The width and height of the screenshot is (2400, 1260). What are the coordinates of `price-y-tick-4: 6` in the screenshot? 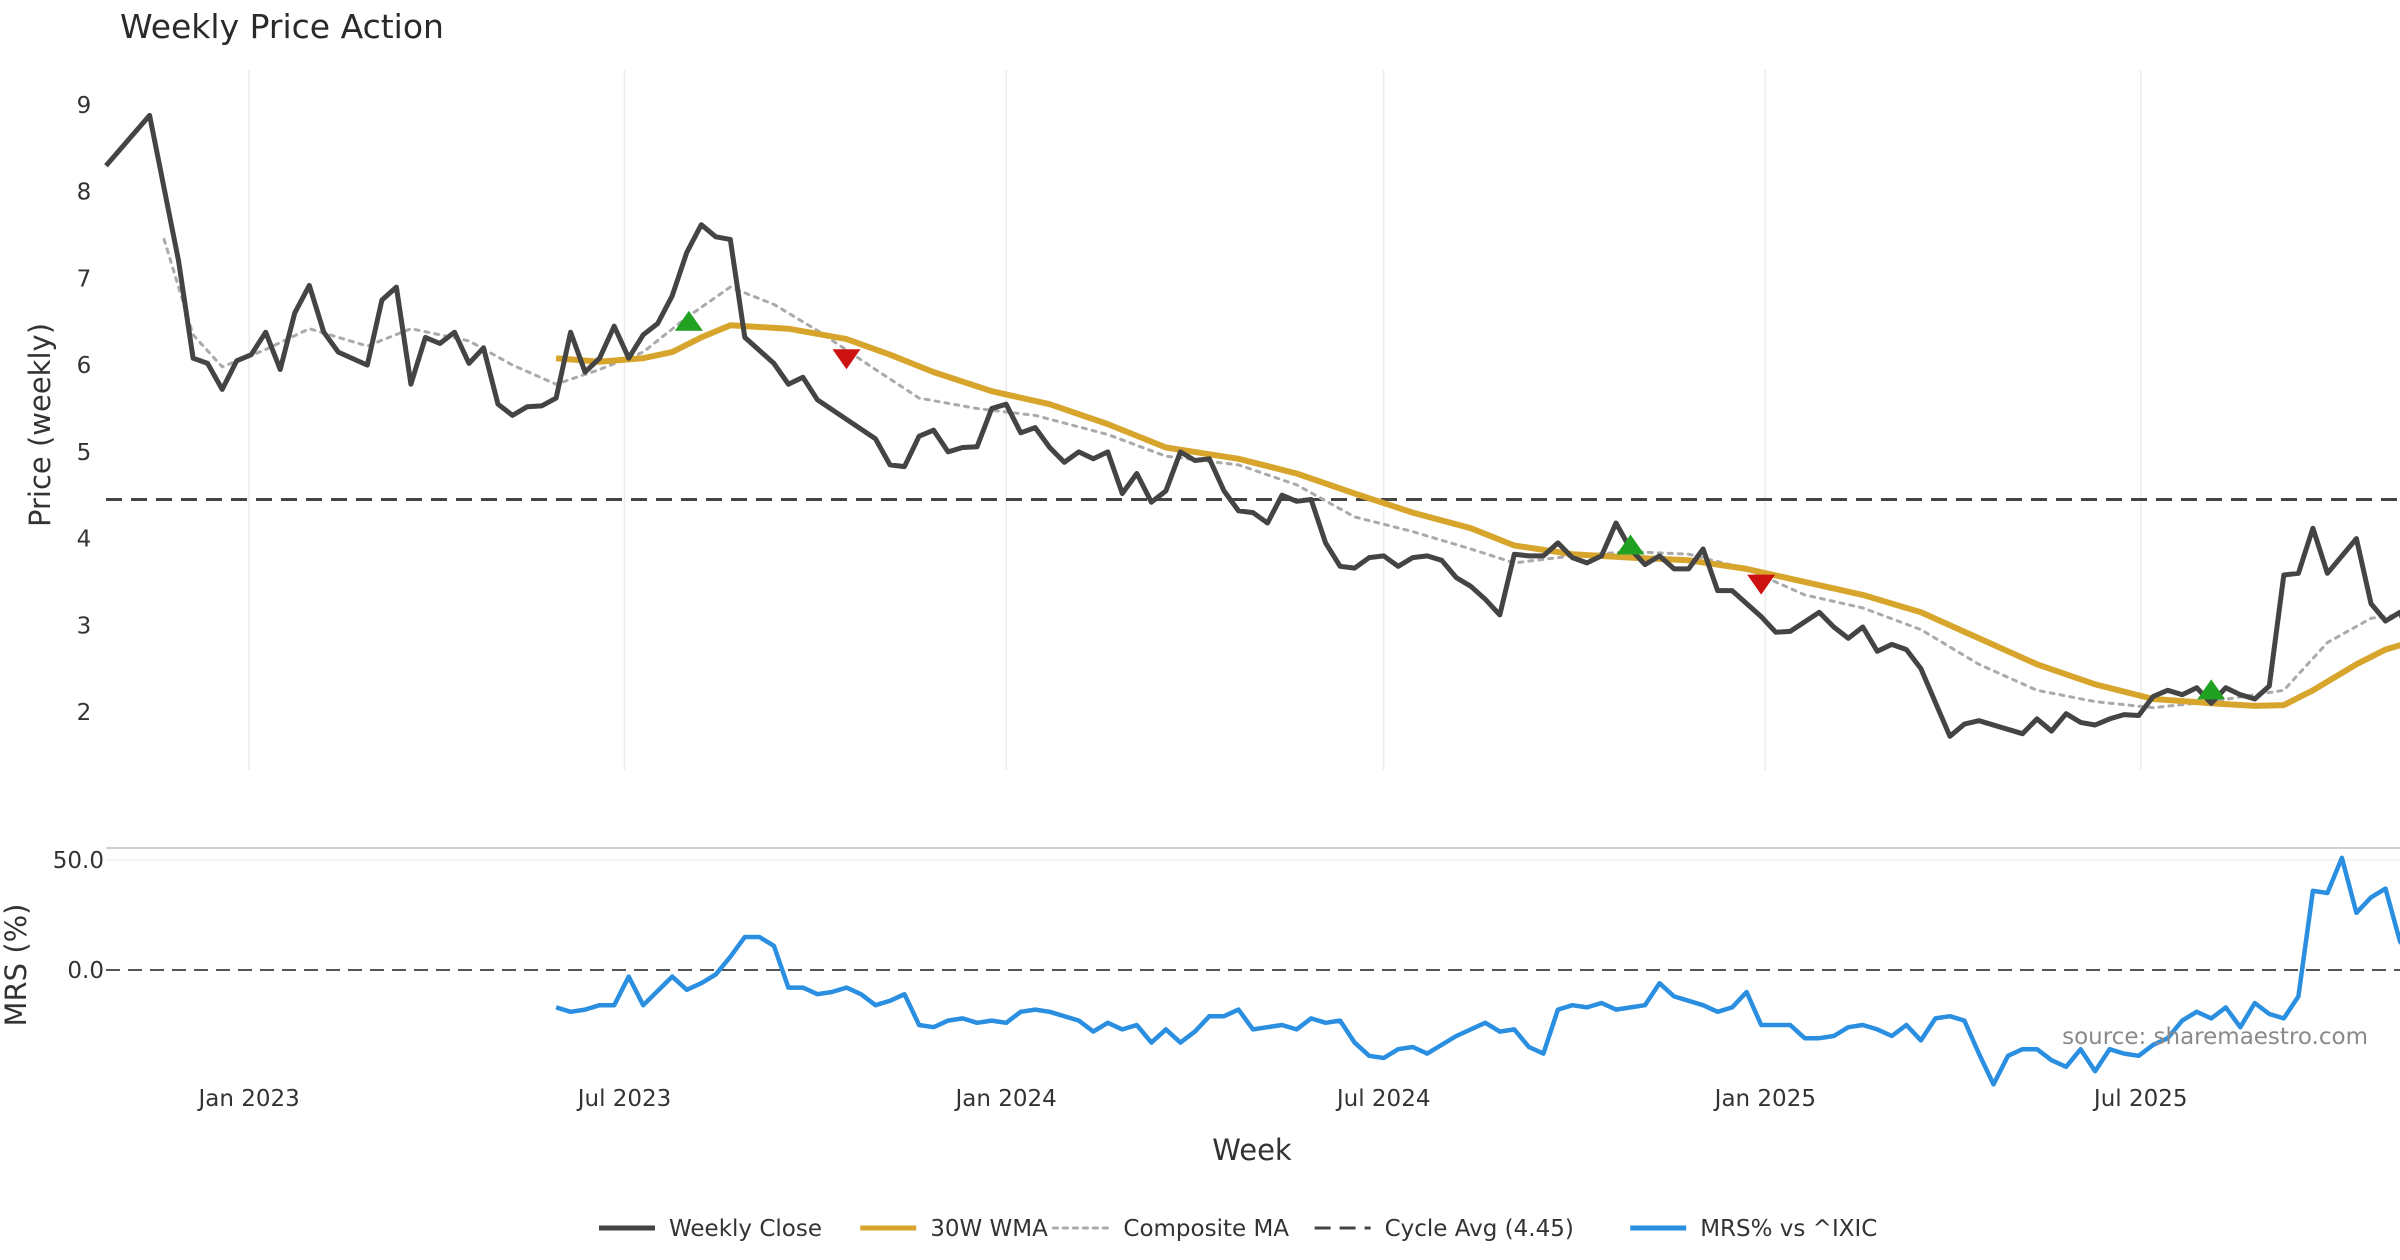 It's located at (84, 366).